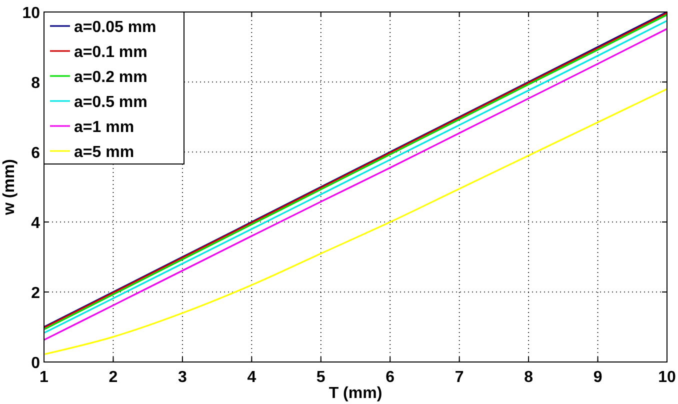 The image size is (678, 404). I want to click on y-tick-label: 4, so click(35, 223).